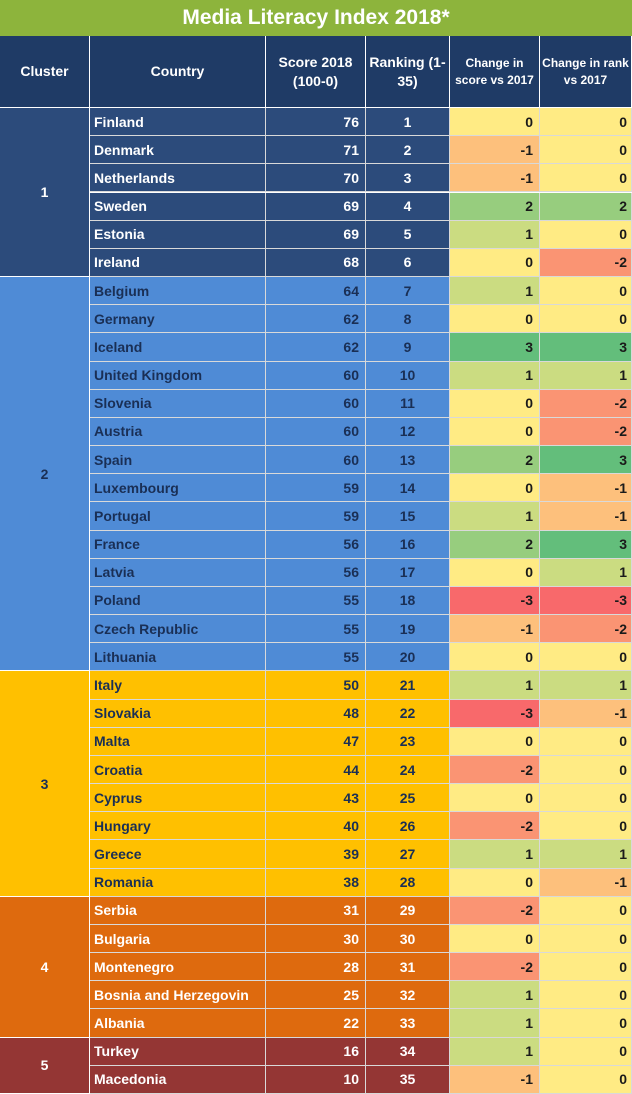 This screenshot has height=1094, width=632. Describe the element at coordinates (178, 206) in the screenshot. I see `country-cell: Sweden` at that location.